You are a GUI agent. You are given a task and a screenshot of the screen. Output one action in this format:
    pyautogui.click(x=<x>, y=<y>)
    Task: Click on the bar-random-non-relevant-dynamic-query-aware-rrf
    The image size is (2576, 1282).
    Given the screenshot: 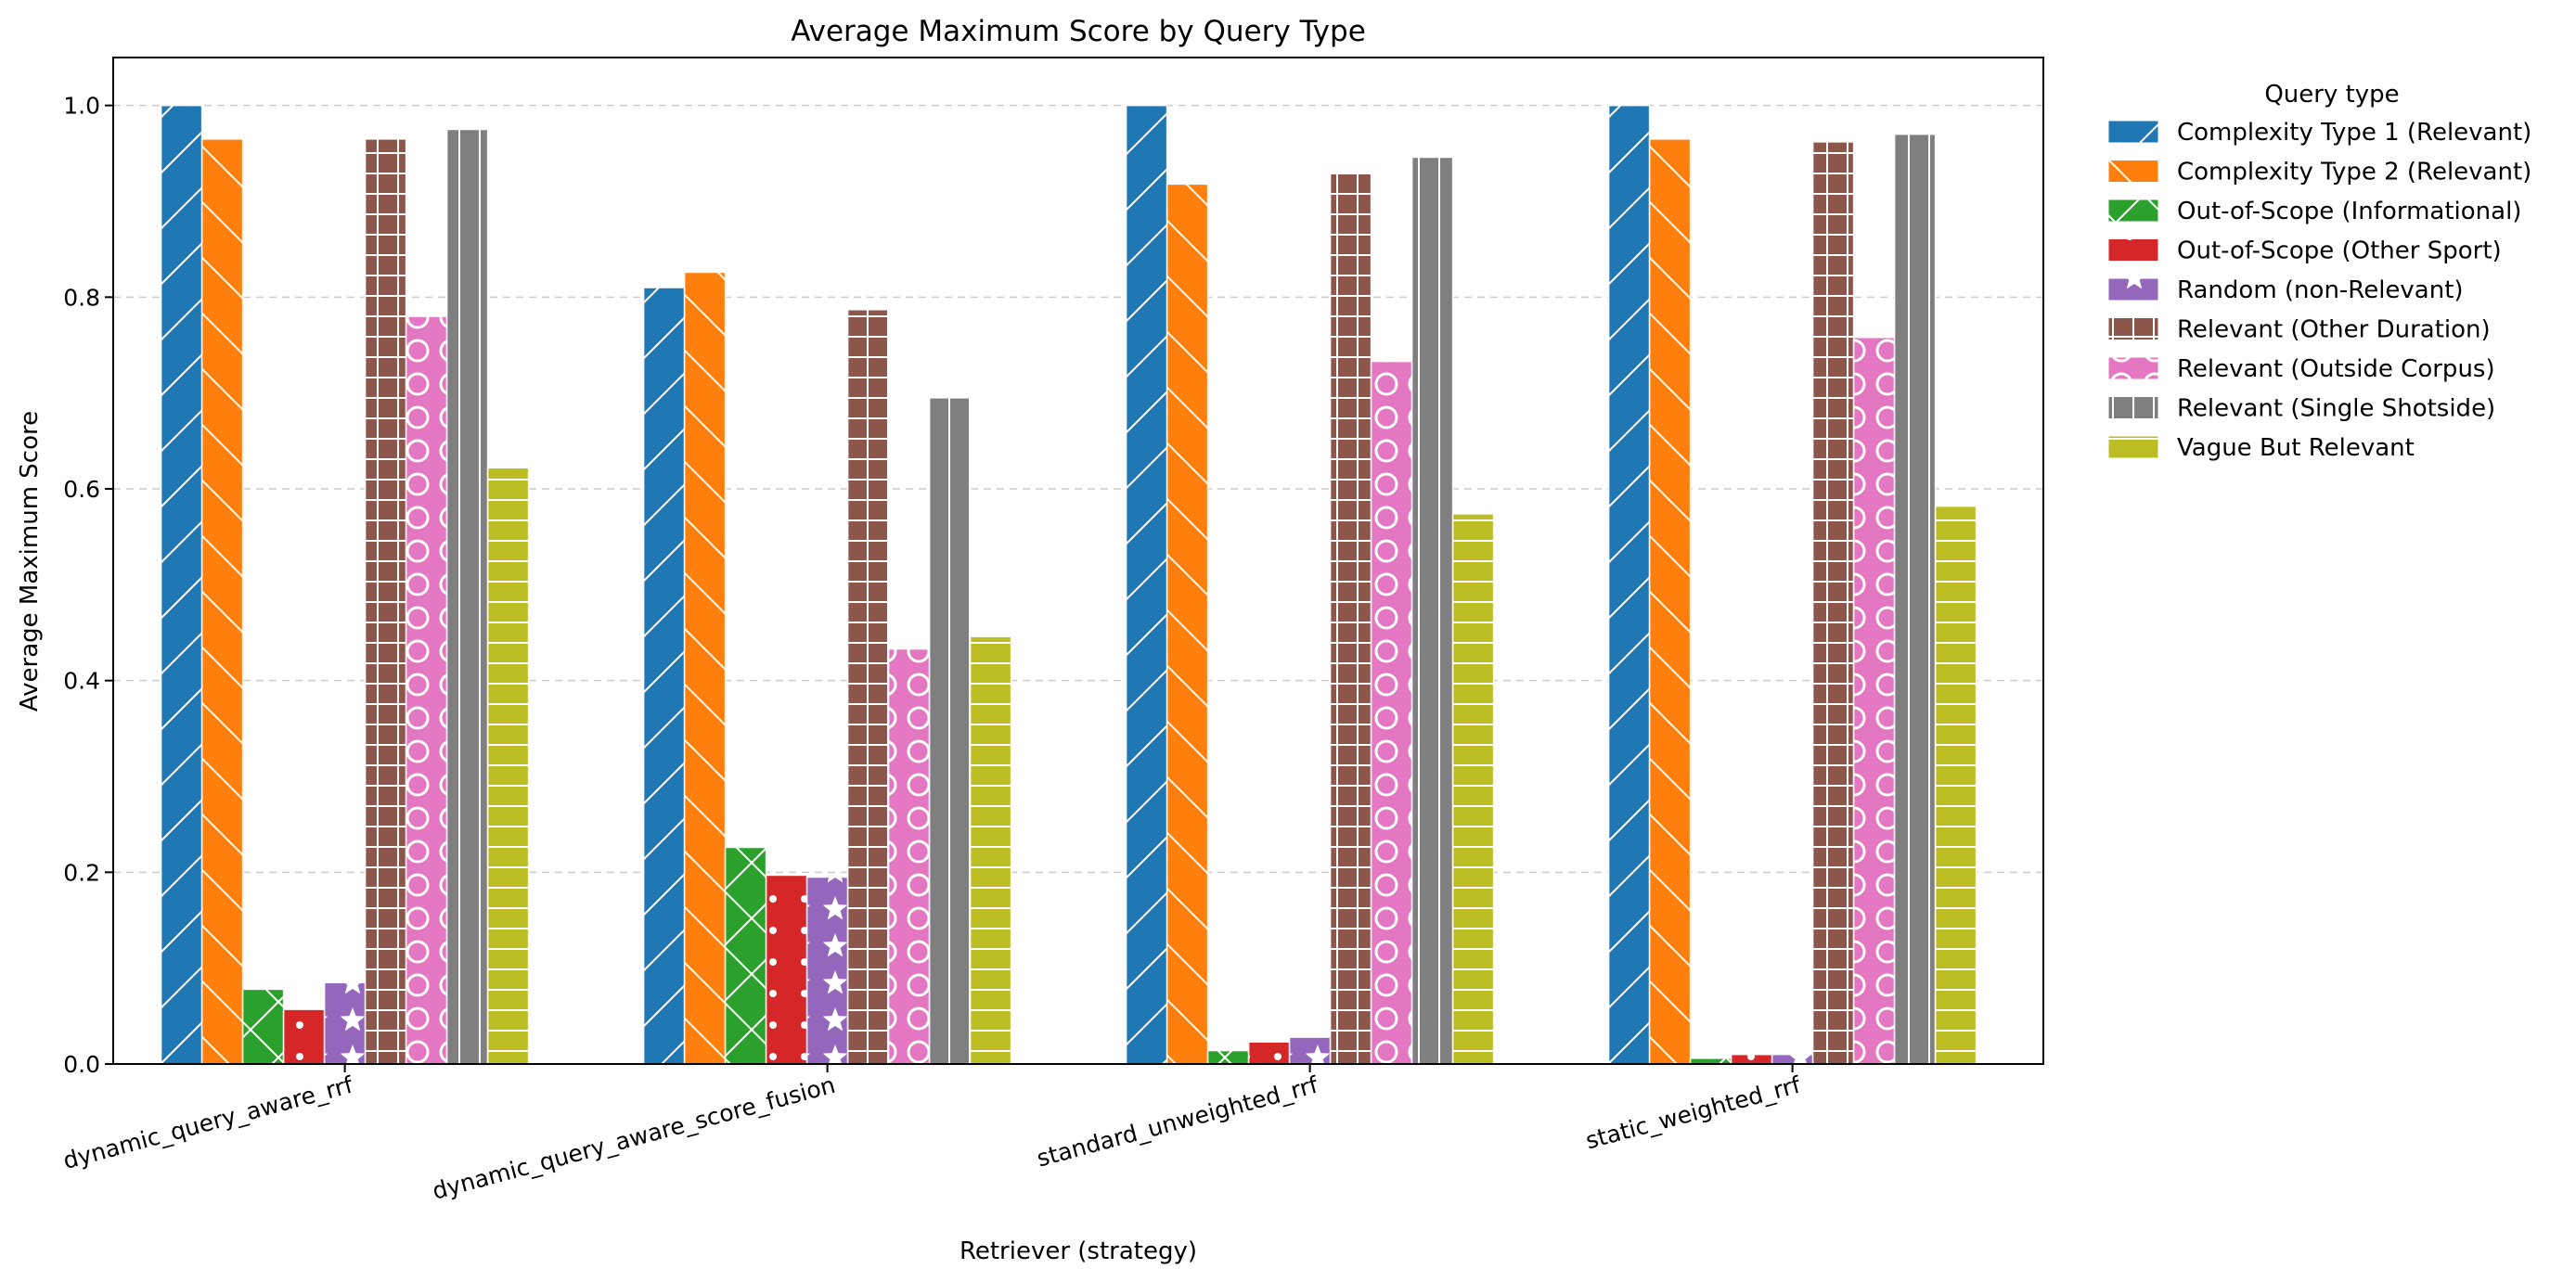 What is the action you would take?
    pyautogui.click(x=345, y=1023)
    